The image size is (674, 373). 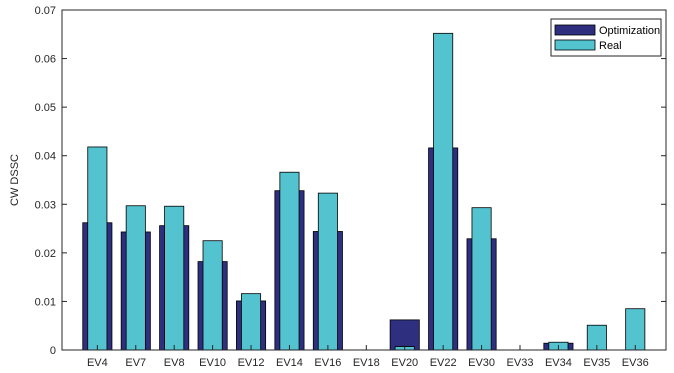 I want to click on x-tick-label: EV12, so click(x=251, y=363).